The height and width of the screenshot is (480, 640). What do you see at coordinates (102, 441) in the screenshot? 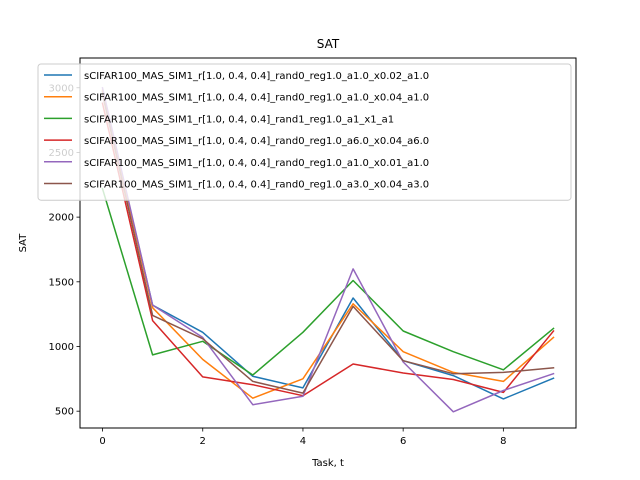
I see `x-tick-label: 0` at bounding box center [102, 441].